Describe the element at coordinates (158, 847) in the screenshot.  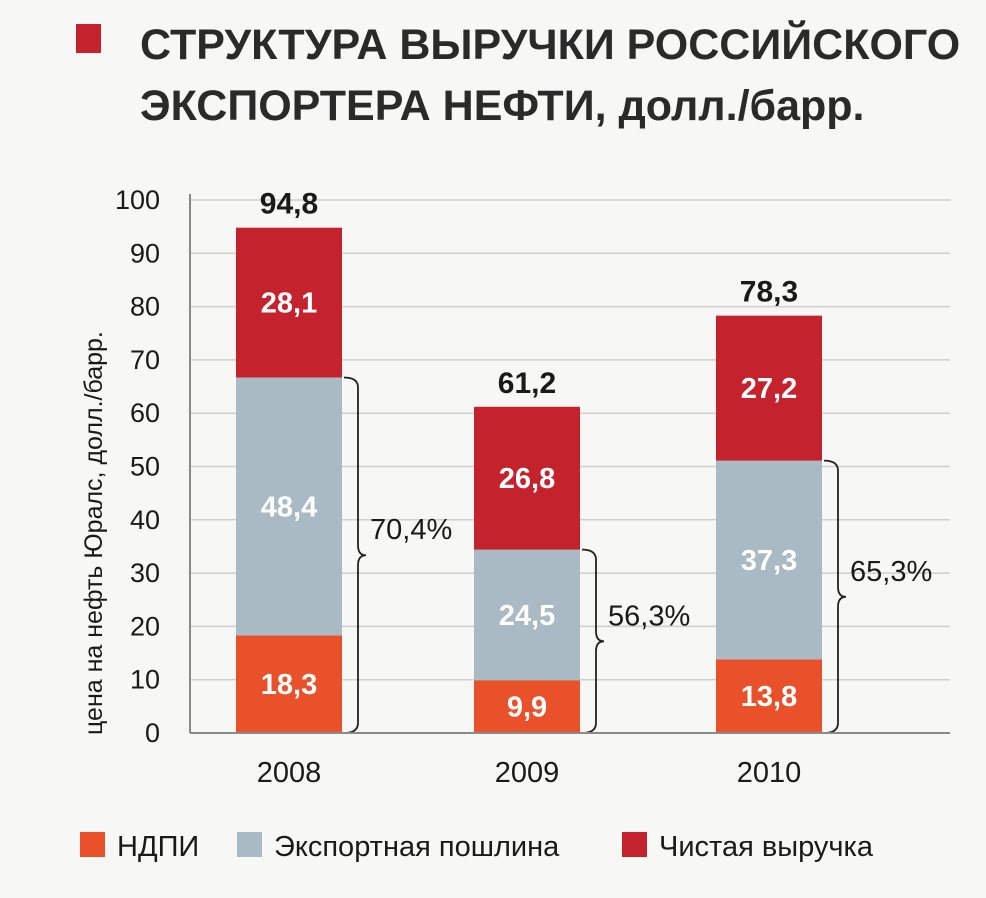
I see `legend-label: НДПИ` at that location.